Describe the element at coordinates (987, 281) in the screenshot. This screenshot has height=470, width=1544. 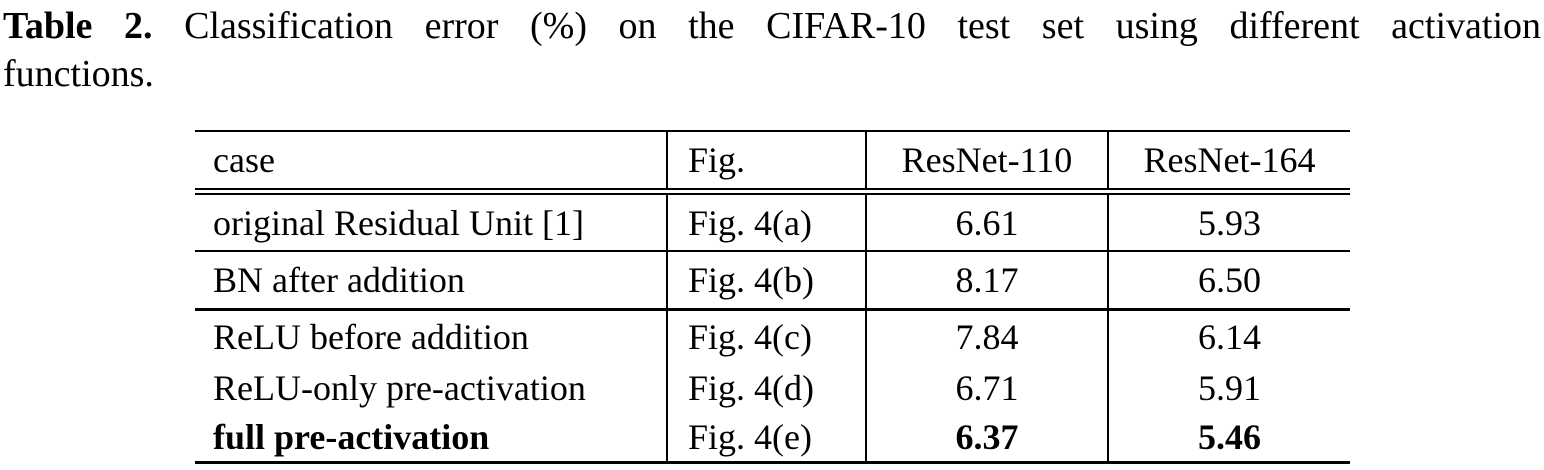
I see `cell-resnet110: 8.17` at that location.